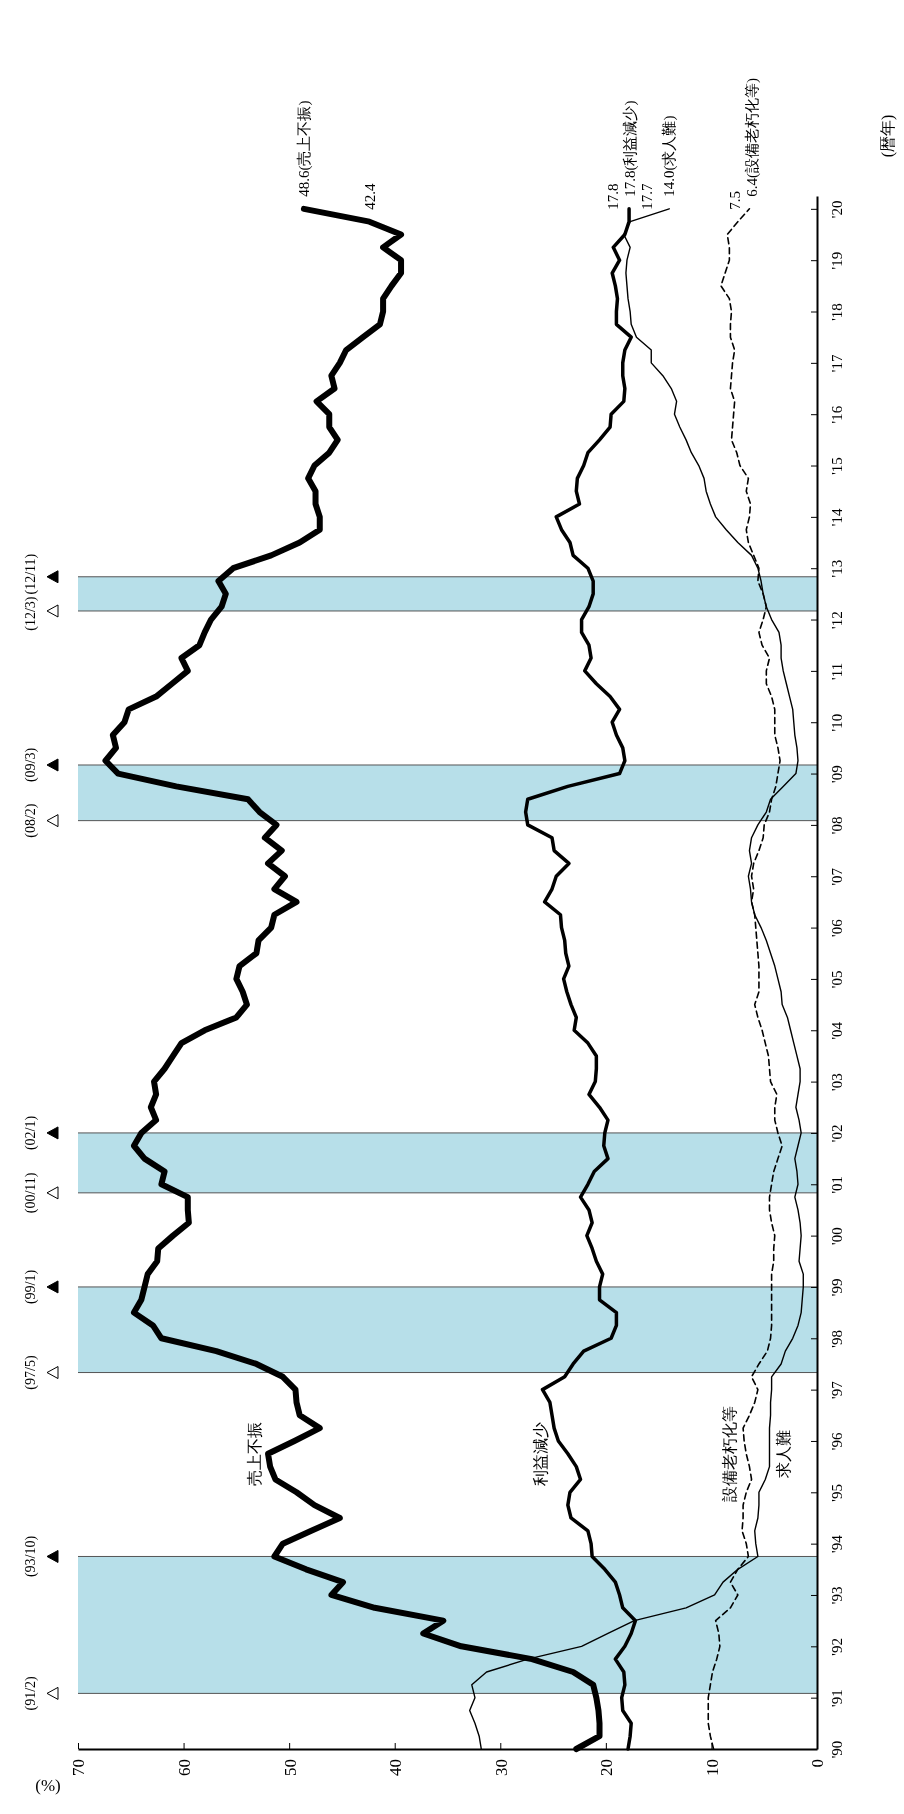 The width and height of the screenshot is (904, 1814). I want to click on y-tick-label: '02, so click(837, 1133).